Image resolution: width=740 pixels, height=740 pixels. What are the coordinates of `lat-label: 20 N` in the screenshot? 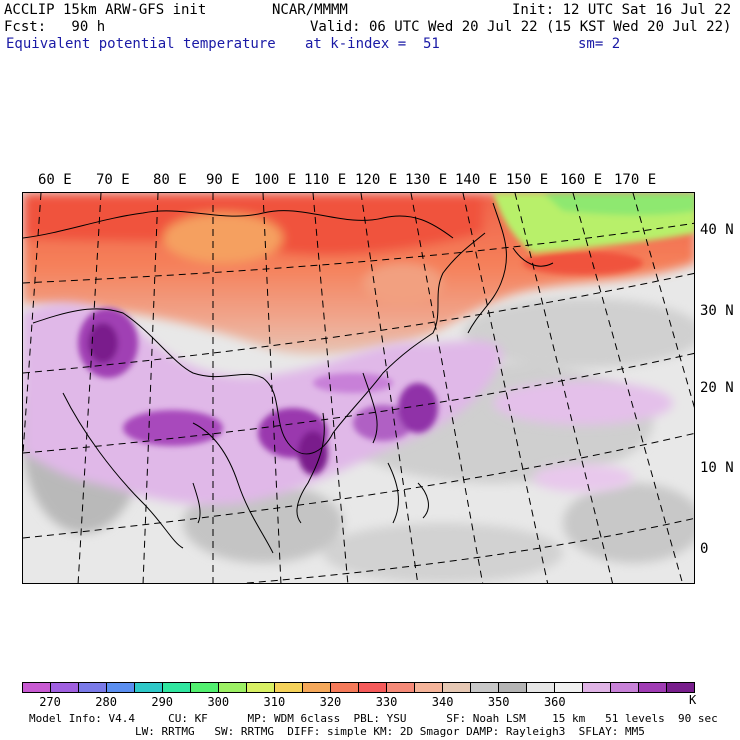 It's located at (717, 388).